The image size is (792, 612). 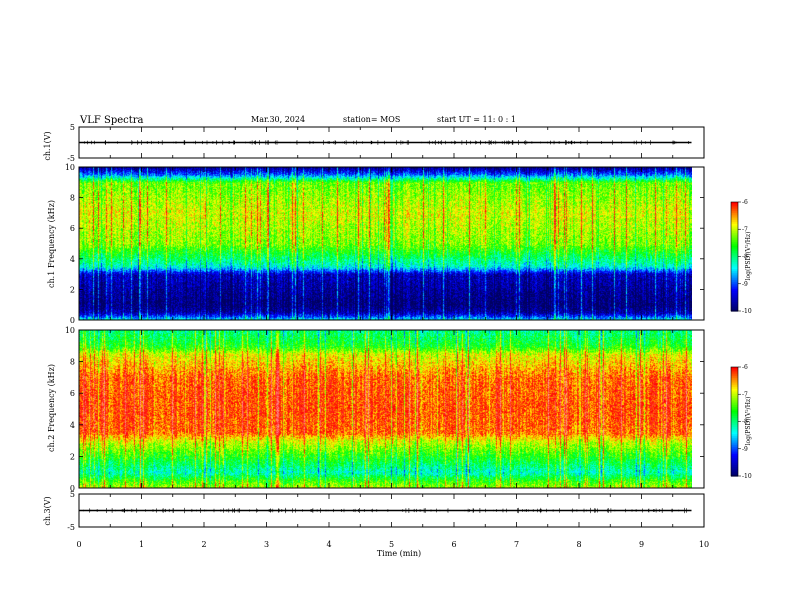 I want to click on x-tick-label: 1, so click(x=141, y=544).